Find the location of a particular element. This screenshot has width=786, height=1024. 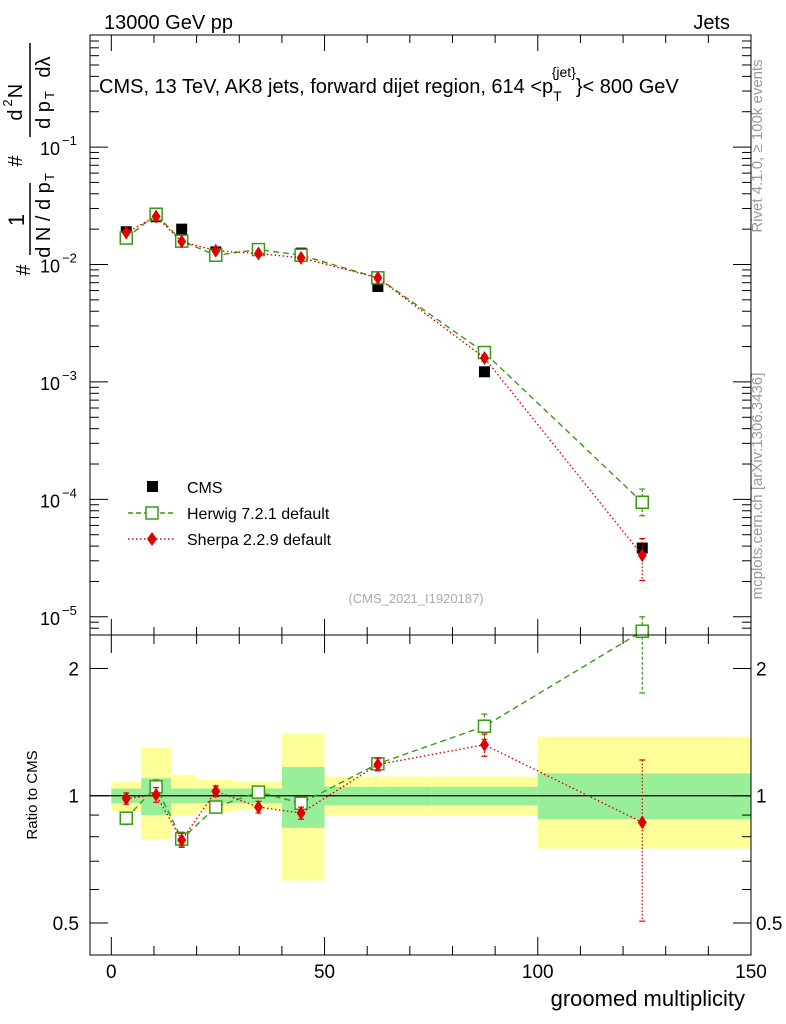

legend-item-herwig: Herwig 7.2.1 default is located at coordinates (229, 514).